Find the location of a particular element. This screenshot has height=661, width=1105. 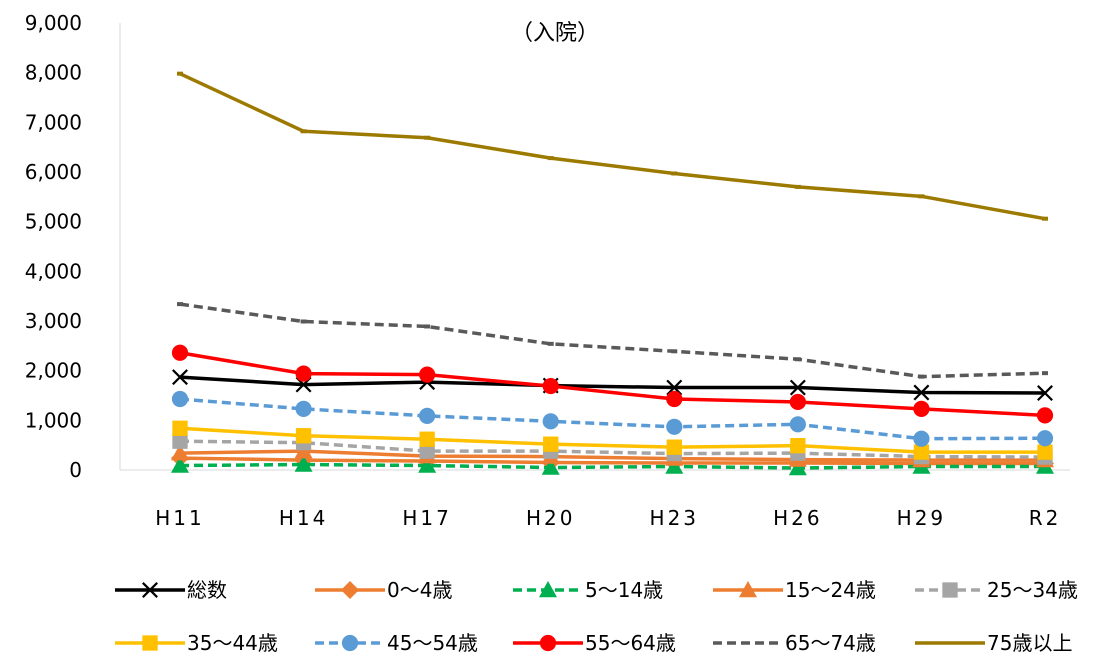

legend-item: 35〜44歳 is located at coordinates (196, 643).